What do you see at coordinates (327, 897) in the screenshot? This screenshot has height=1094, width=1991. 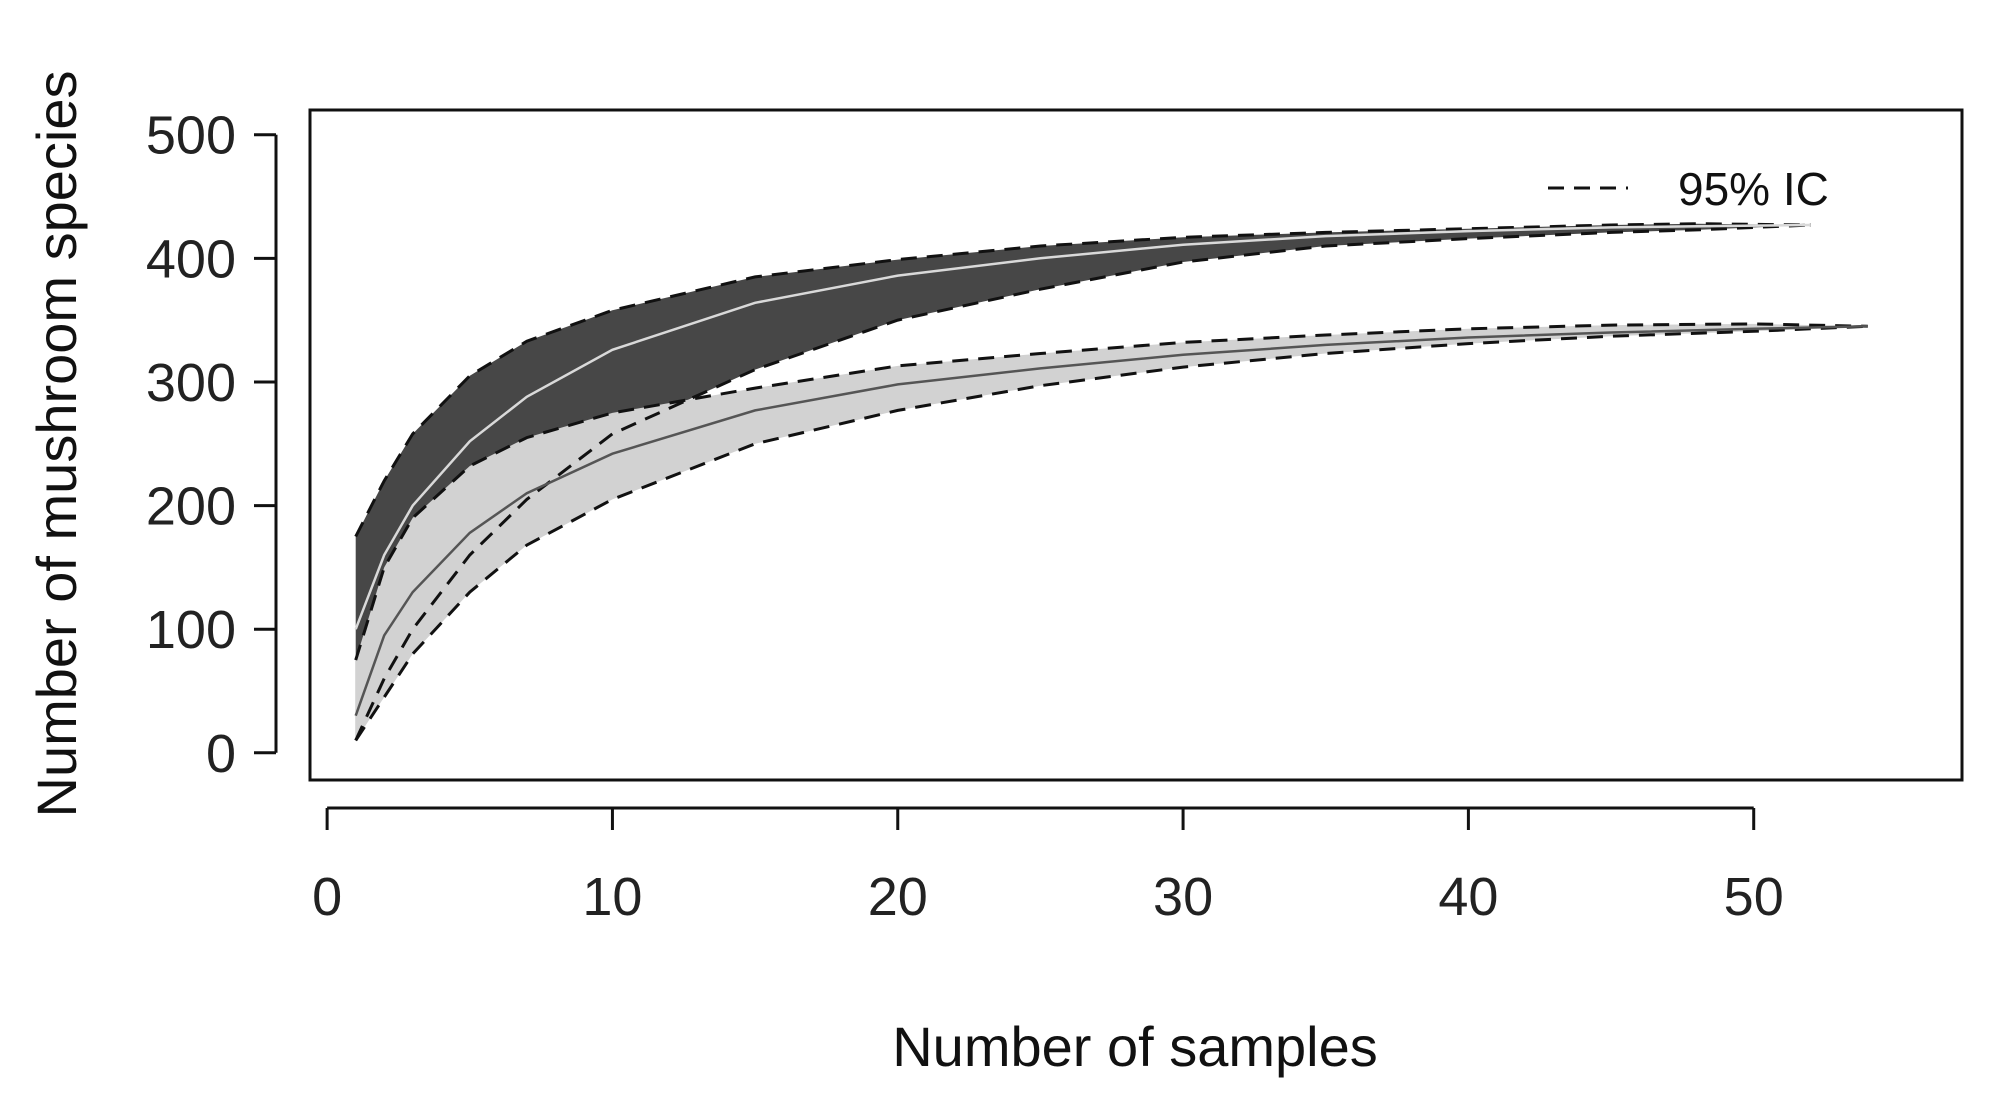 I see `x-tick-label: 0` at bounding box center [327, 897].